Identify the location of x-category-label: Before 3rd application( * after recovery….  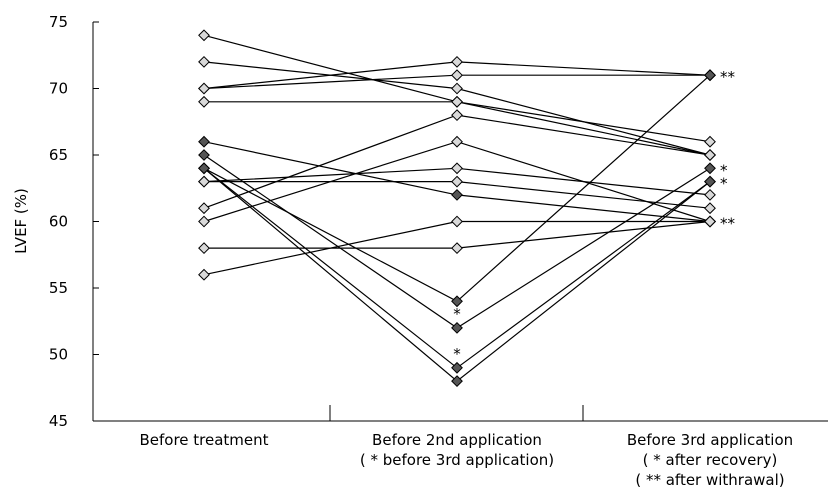
(710, 460).